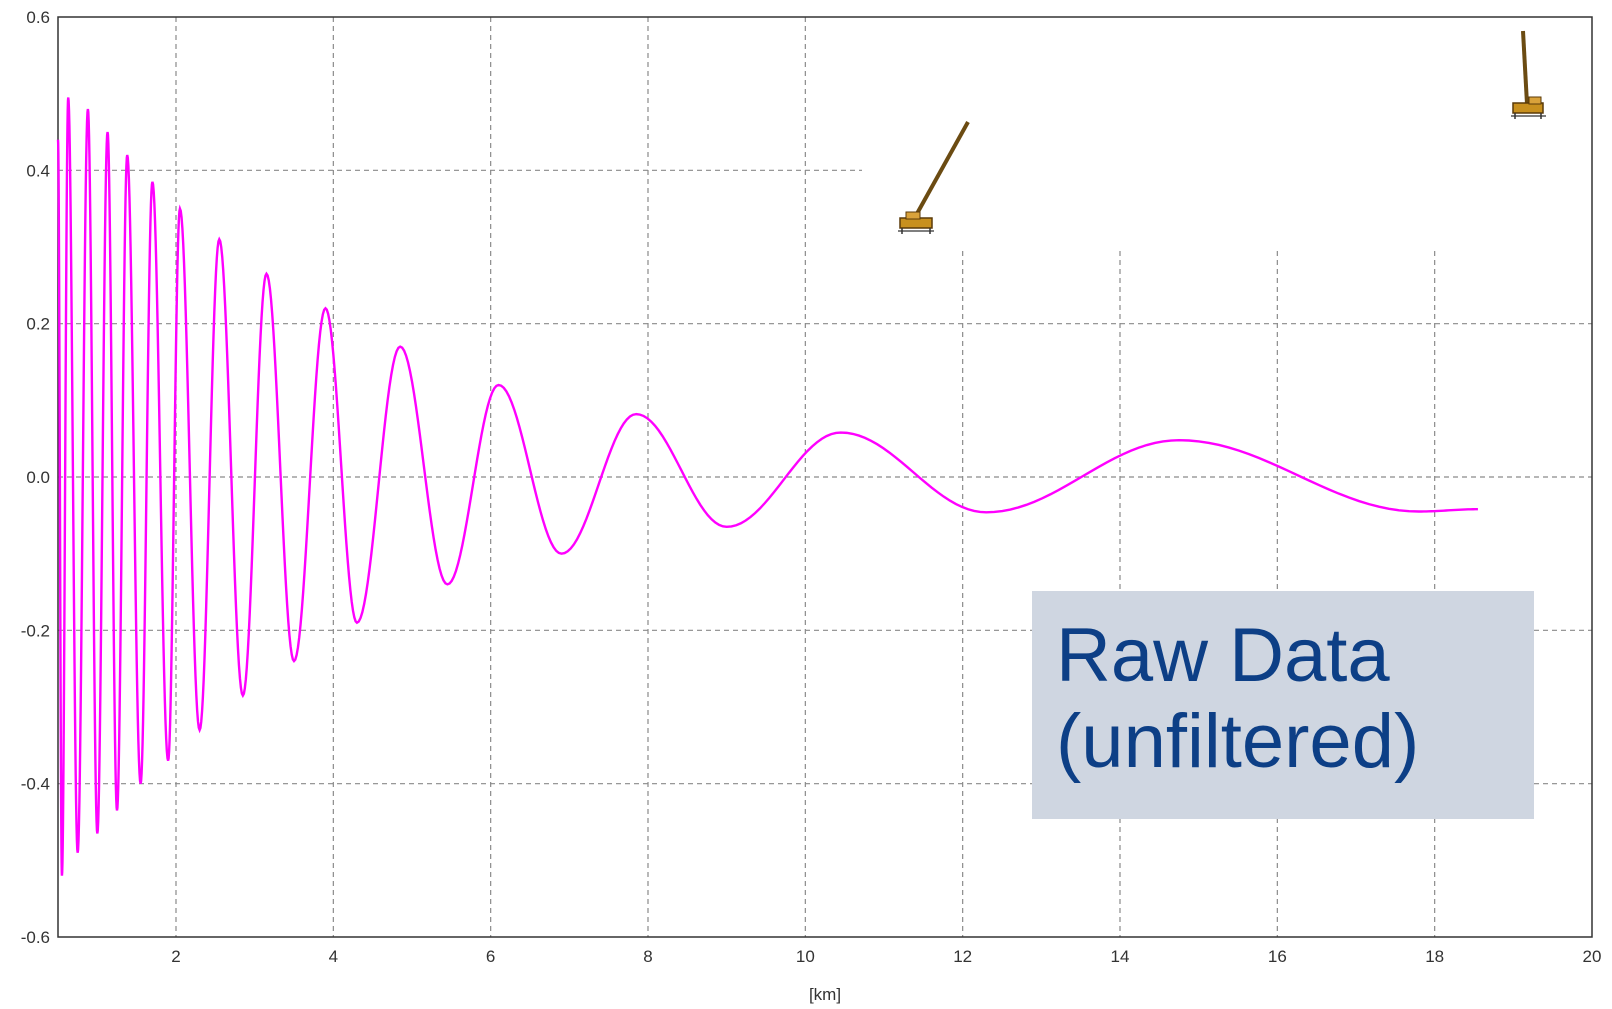  Describe the element at coordinates (1592, 956) in the screenshot. I see `x-tick-label: 20` at that location.